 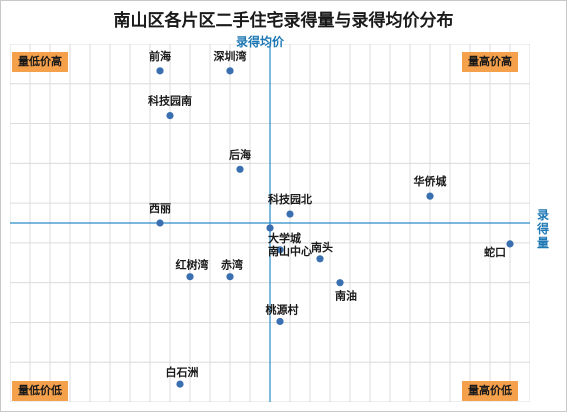 What do you see at coordinates (240, 154) in the screenshot?
I see `data-label: 后海` at bounding box center [240, 154].